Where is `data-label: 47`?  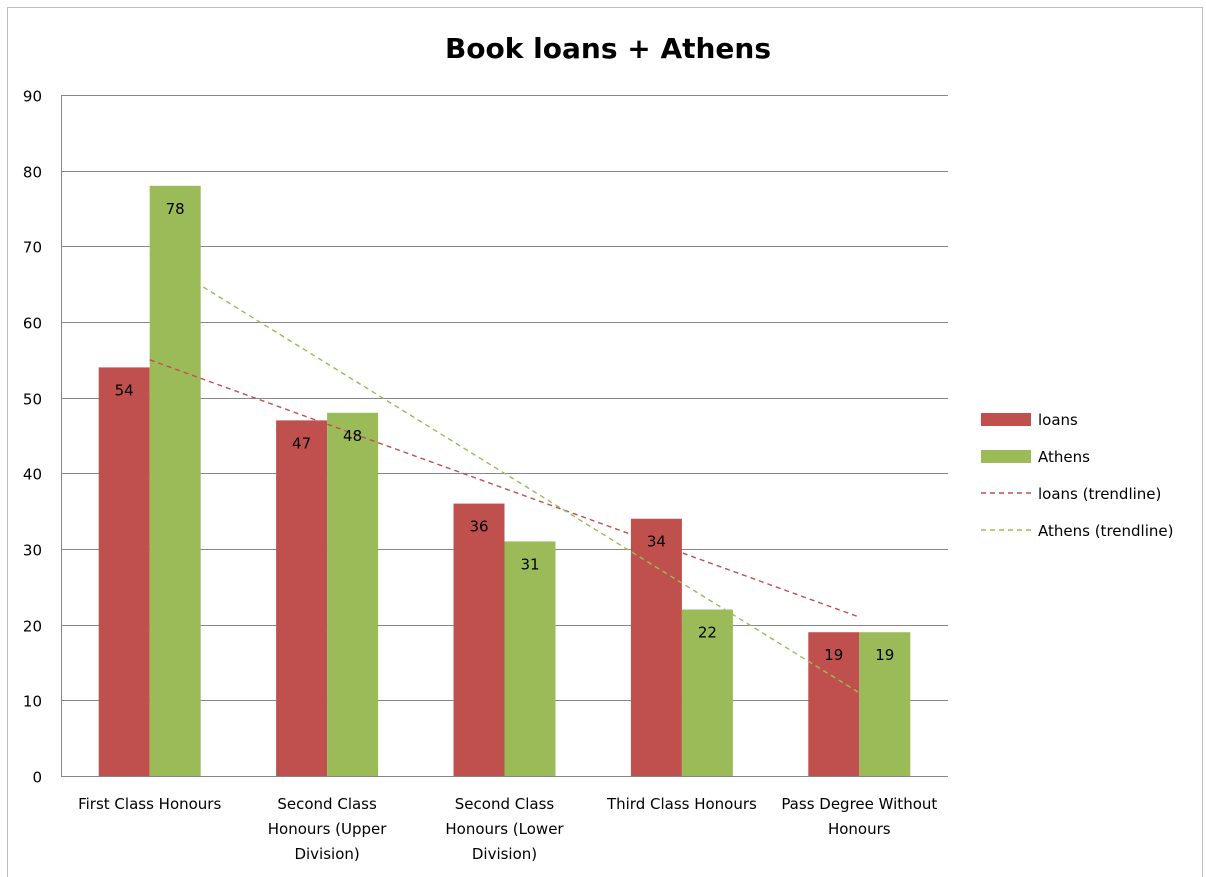 data-label: 47 is located at coordinates (301, 443).